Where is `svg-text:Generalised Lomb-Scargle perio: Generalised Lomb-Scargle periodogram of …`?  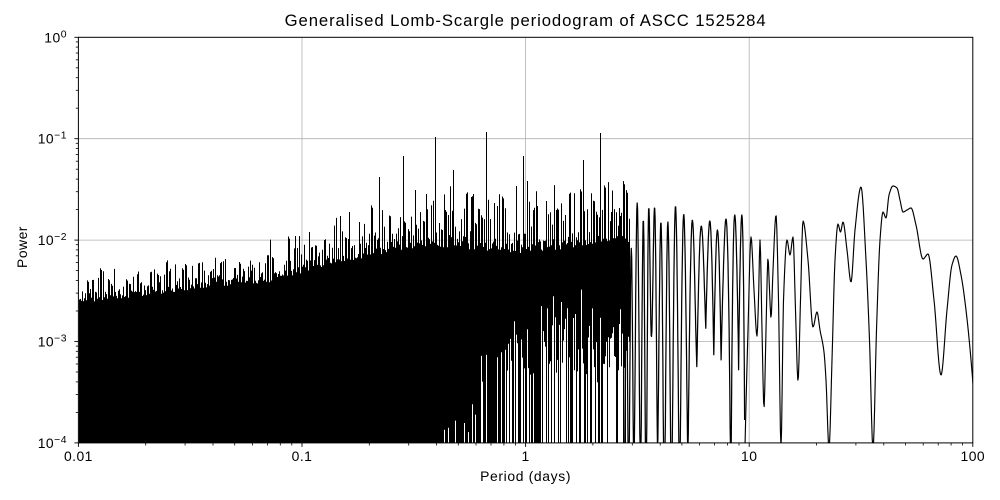 svg-text:Generalised Lomb-Scargle perio: Generalised Lomb-Scargle periodogram of … is located at coordinates (526, 20).